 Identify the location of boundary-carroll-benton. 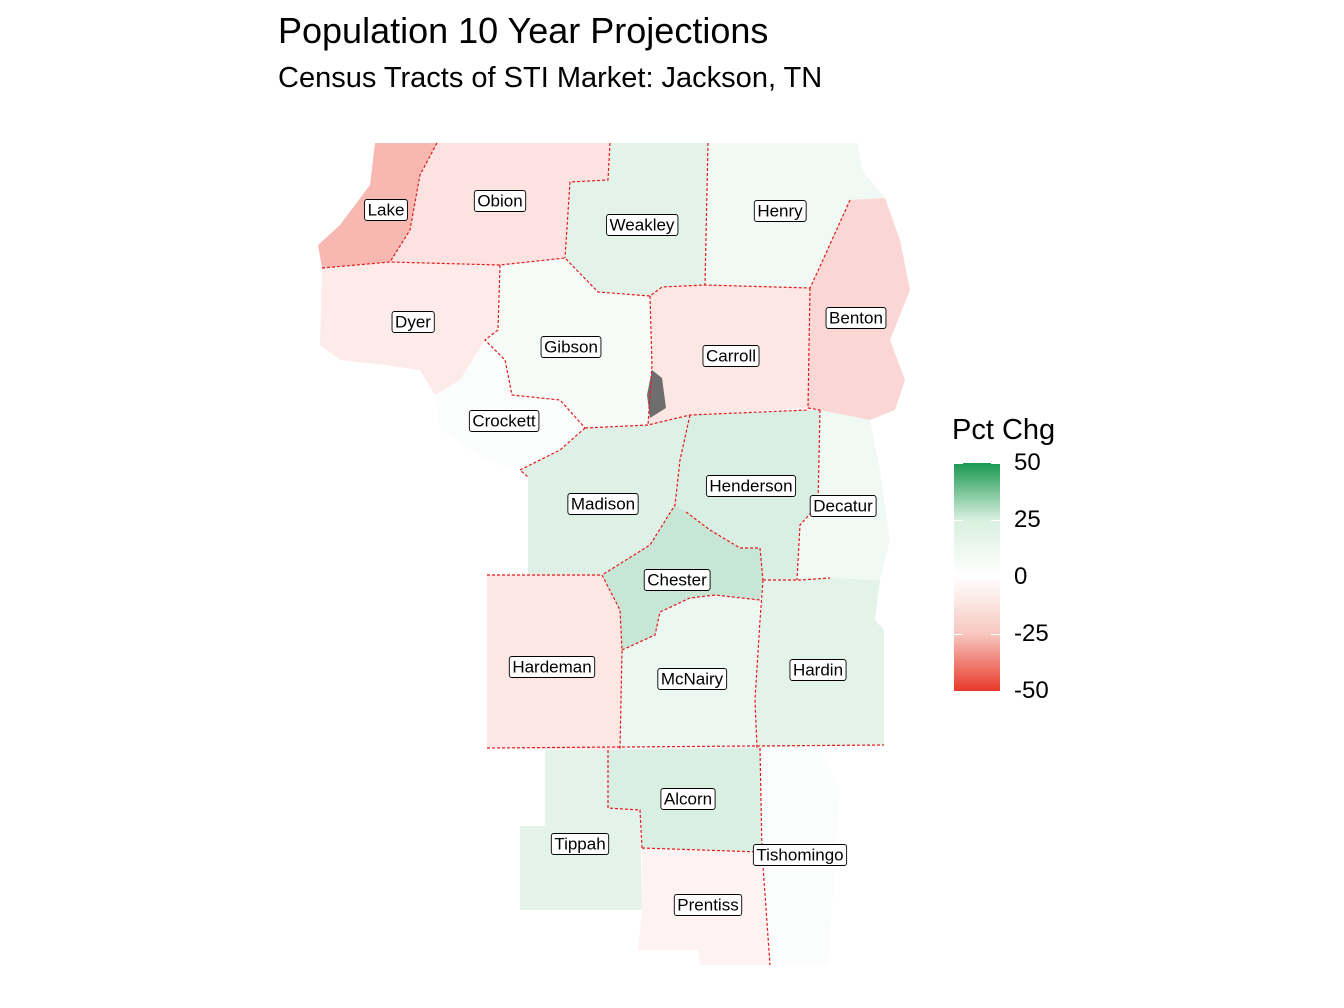
(814, 349).